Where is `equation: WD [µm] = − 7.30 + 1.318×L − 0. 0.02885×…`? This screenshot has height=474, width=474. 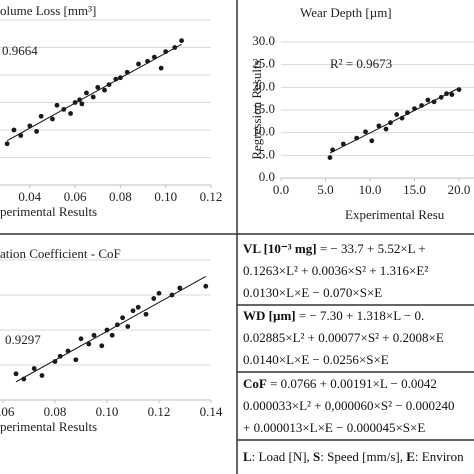
equation: WD [µm] = − 7.30 + 1.318×L − 0. 0.02885×… is located at coordinates (343, 338).